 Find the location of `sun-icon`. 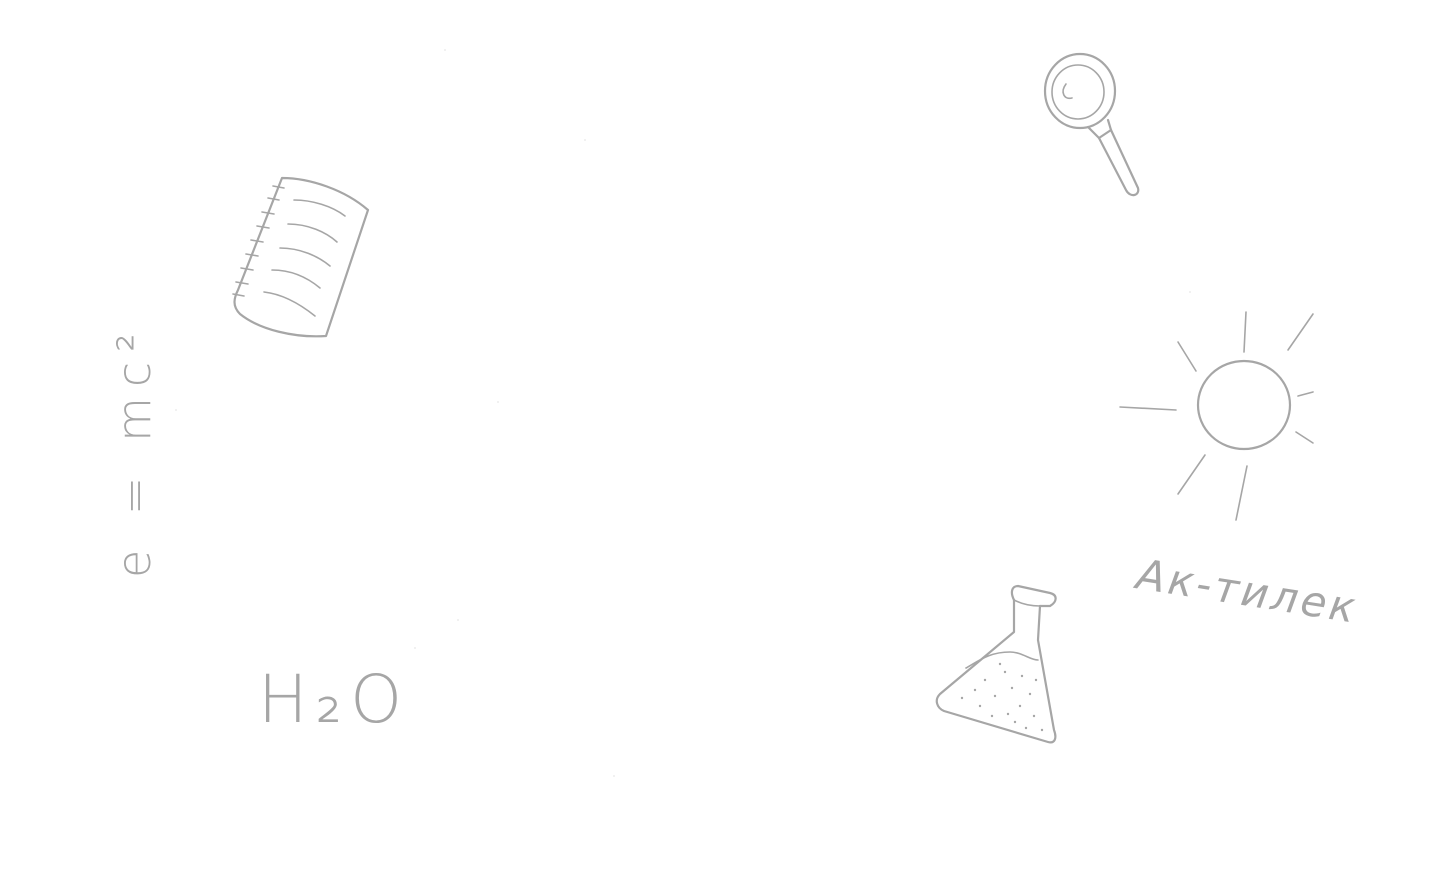

sun-icon is located at coordinates (1216, 416).